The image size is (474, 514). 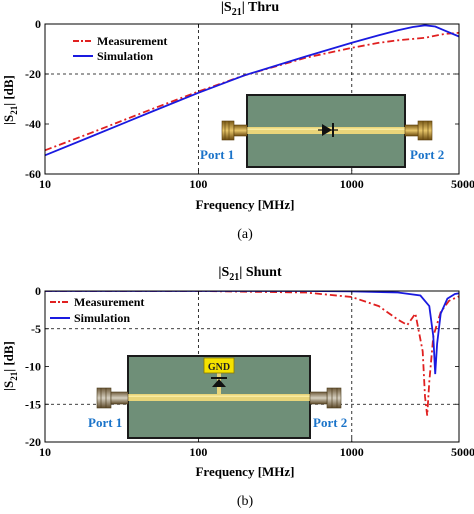 I want to click on y-tick-label: -5, so click(x=36, y=329).